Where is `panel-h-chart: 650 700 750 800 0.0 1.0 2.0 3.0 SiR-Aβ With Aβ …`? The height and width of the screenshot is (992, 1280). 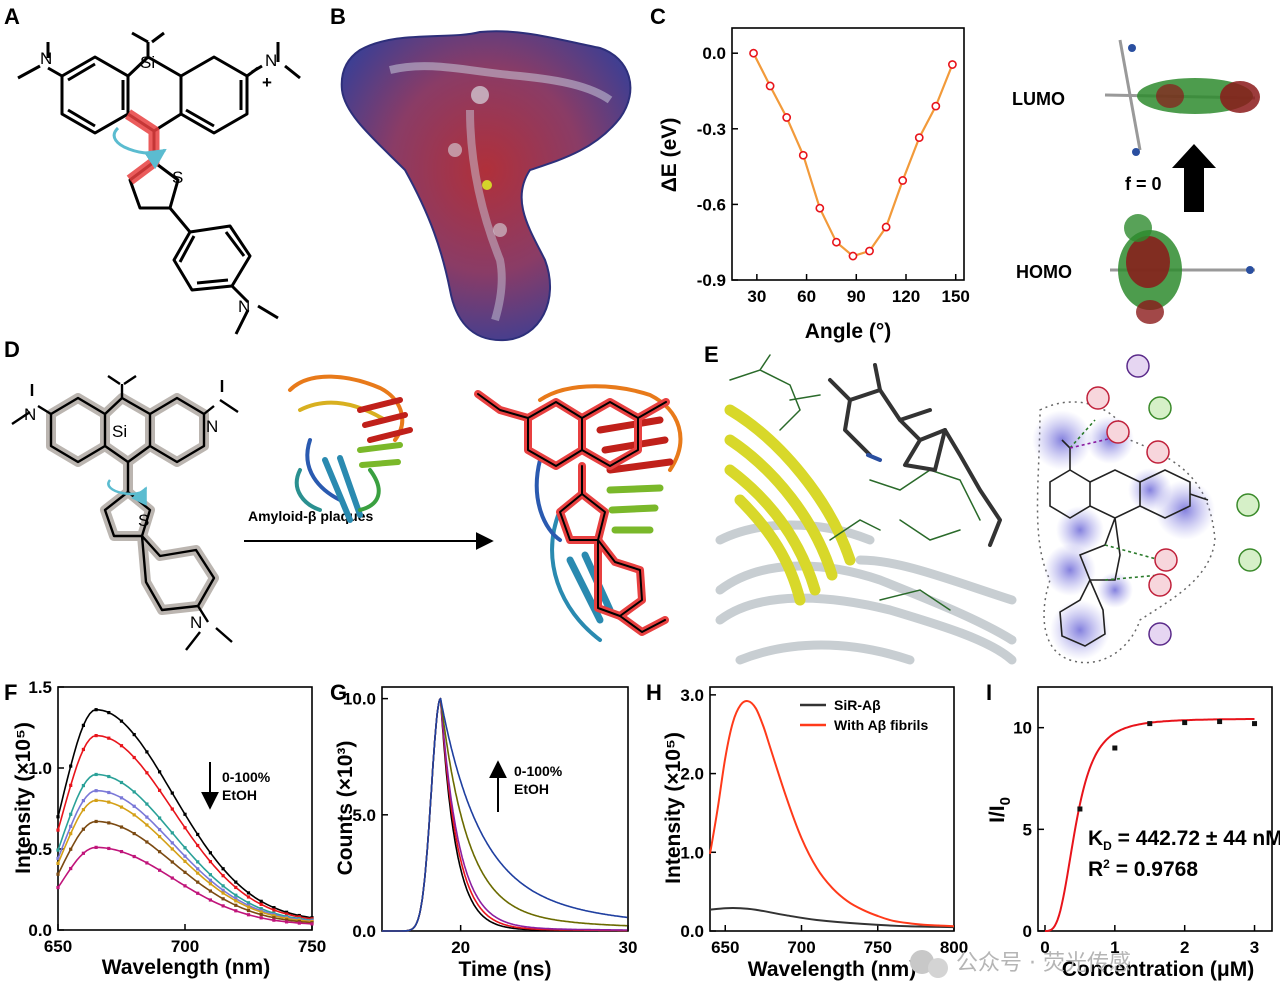
panel-h-chart: 650 700 750 800 0.0 1.0 2.0 3.0 SiR-Aβ With Aβ … is located at coordinates (815, 833).